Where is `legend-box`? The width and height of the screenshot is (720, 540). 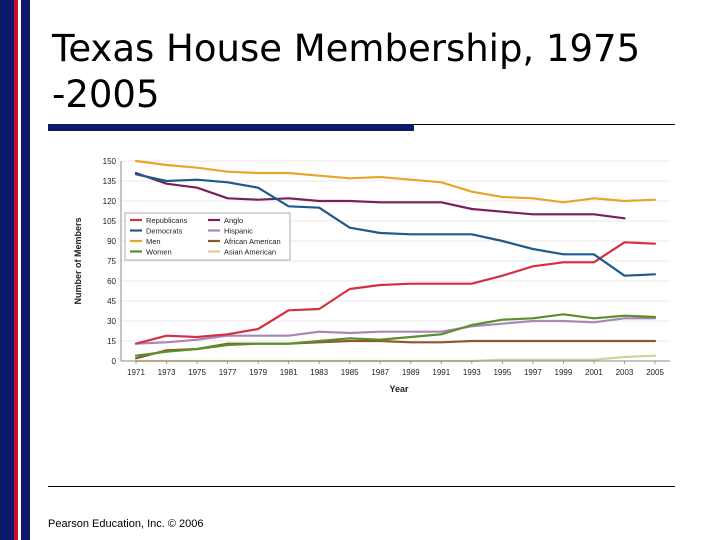 legend-box is located at coordinates (207, 236).